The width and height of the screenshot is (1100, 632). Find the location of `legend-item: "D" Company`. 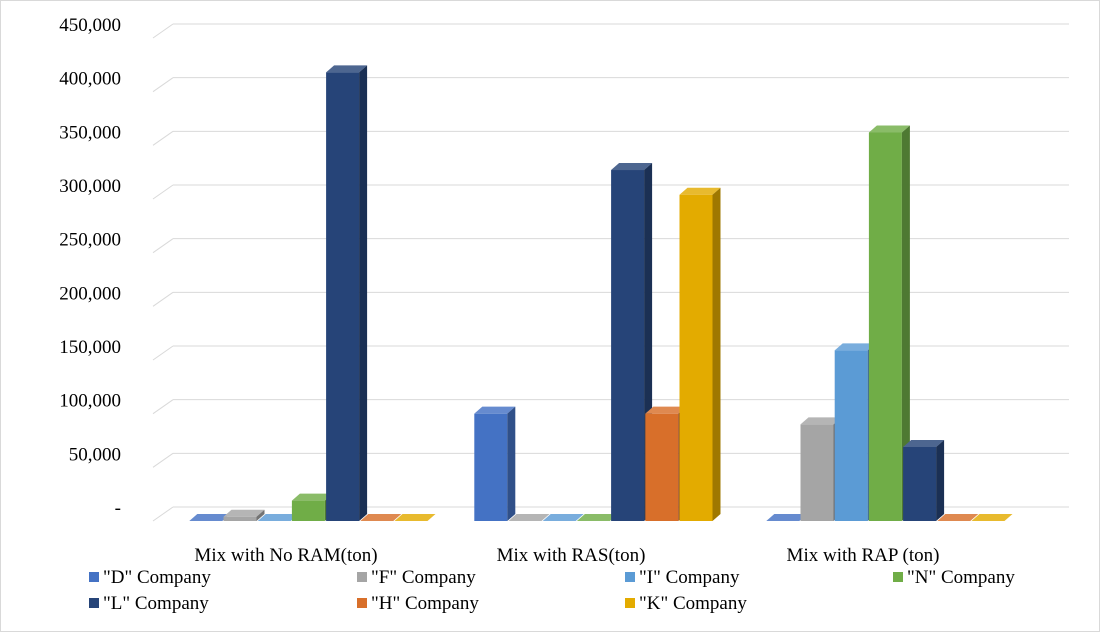

legend-item: "D" Company is located at coordinates (150, 577).